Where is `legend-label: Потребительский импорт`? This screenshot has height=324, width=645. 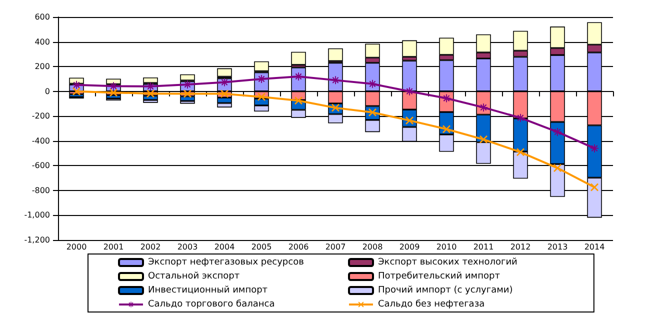 legend-label: Потребительский импорт is located at coordinates (439, 277).